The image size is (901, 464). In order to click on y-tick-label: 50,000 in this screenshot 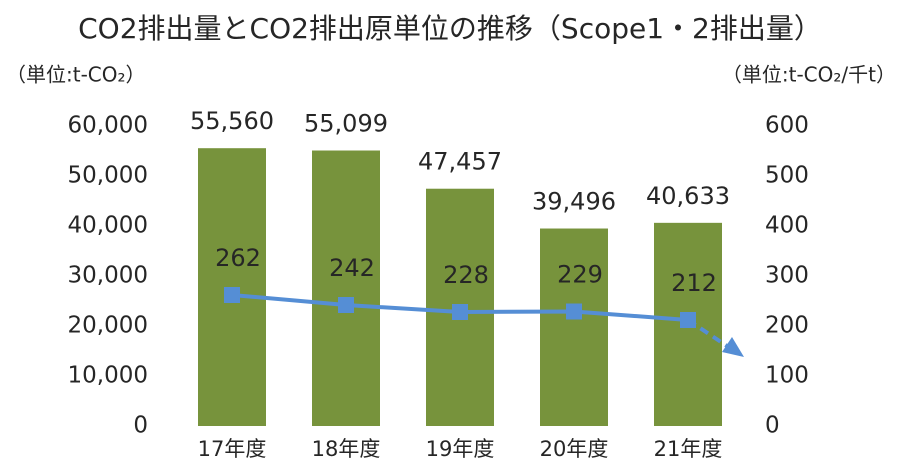, I will do `click(108, 176)`.